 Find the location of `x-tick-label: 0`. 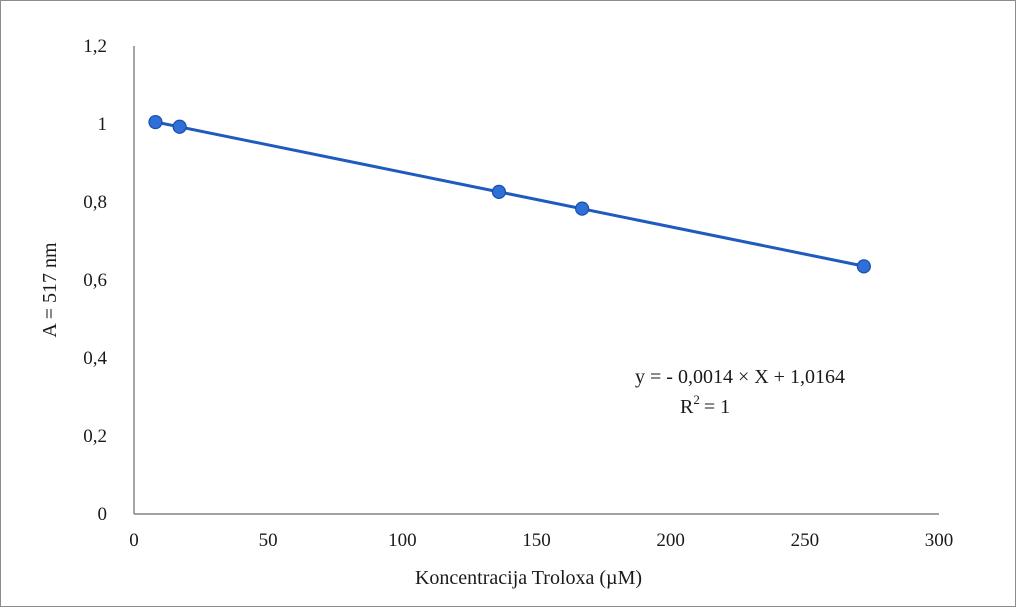

x-tick-label: 0 is located at coordinates (134, 540).